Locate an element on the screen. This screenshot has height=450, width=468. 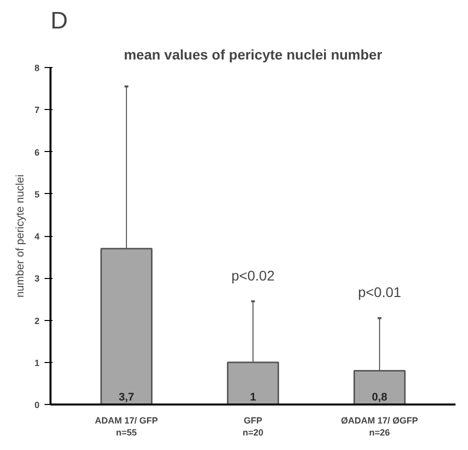
data-label: 0,8 is located at coordinates (380, 397).